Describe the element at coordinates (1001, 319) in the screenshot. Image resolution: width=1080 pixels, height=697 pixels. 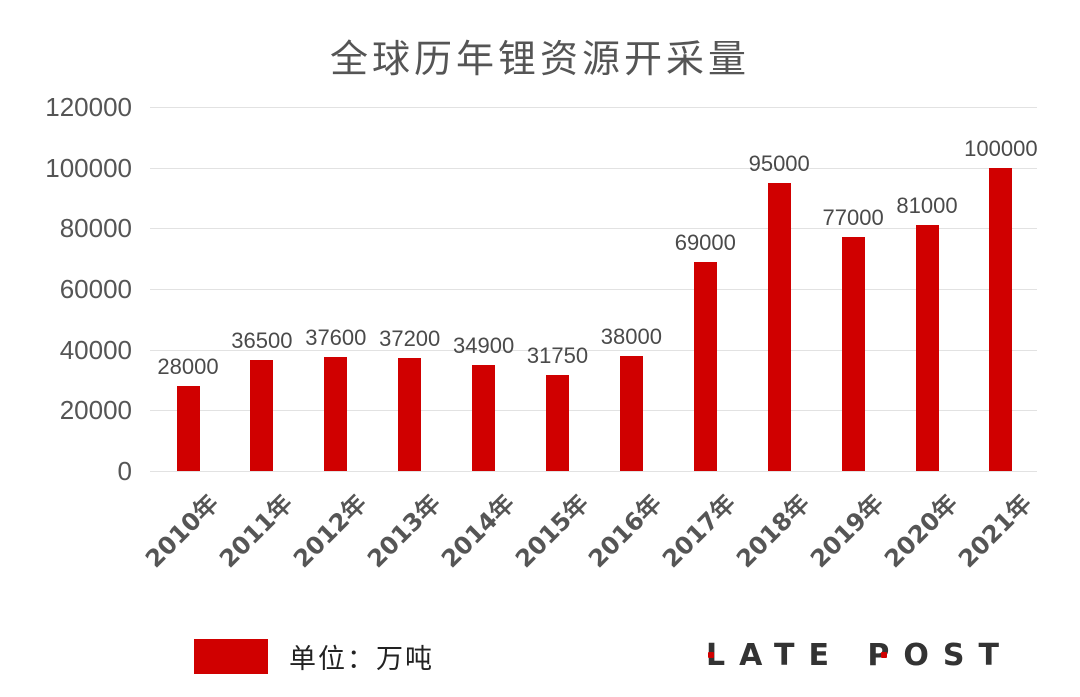
I see `bar-2021年` at that location.